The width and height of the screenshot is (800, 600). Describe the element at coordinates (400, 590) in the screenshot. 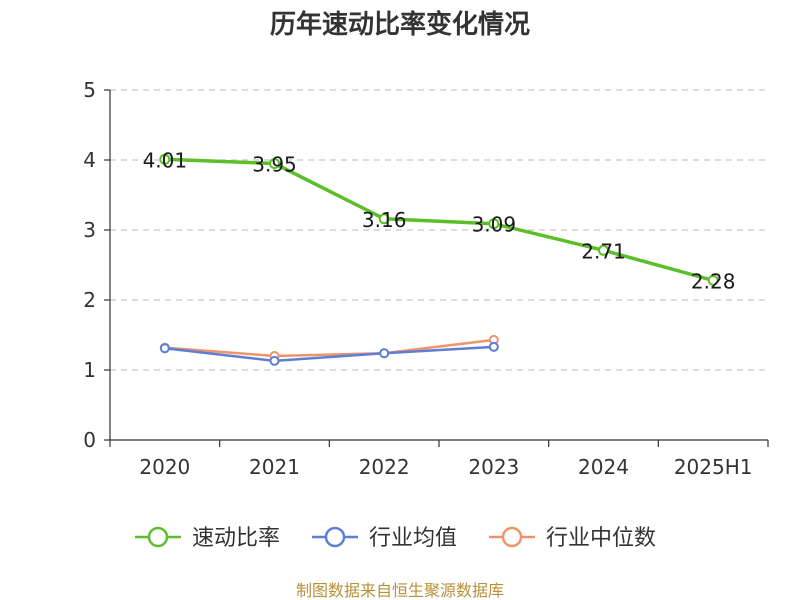

I see `source-note: 制图数据来自恒生聚源数据库` at that location.